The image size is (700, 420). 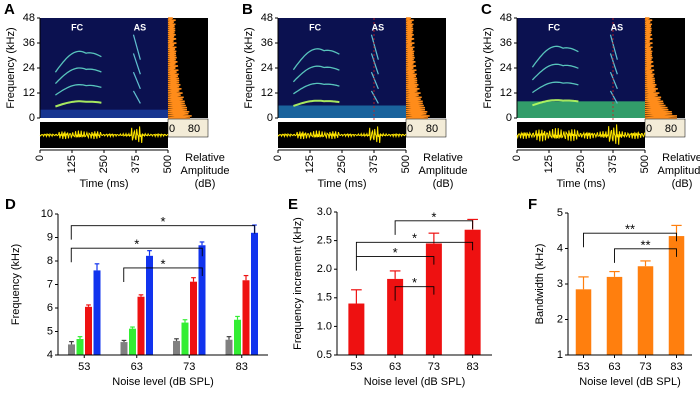 What do you see at coordinates (554, 27) in the screenshot?
I see `annotation: FC` at bounding box center [554, 27].